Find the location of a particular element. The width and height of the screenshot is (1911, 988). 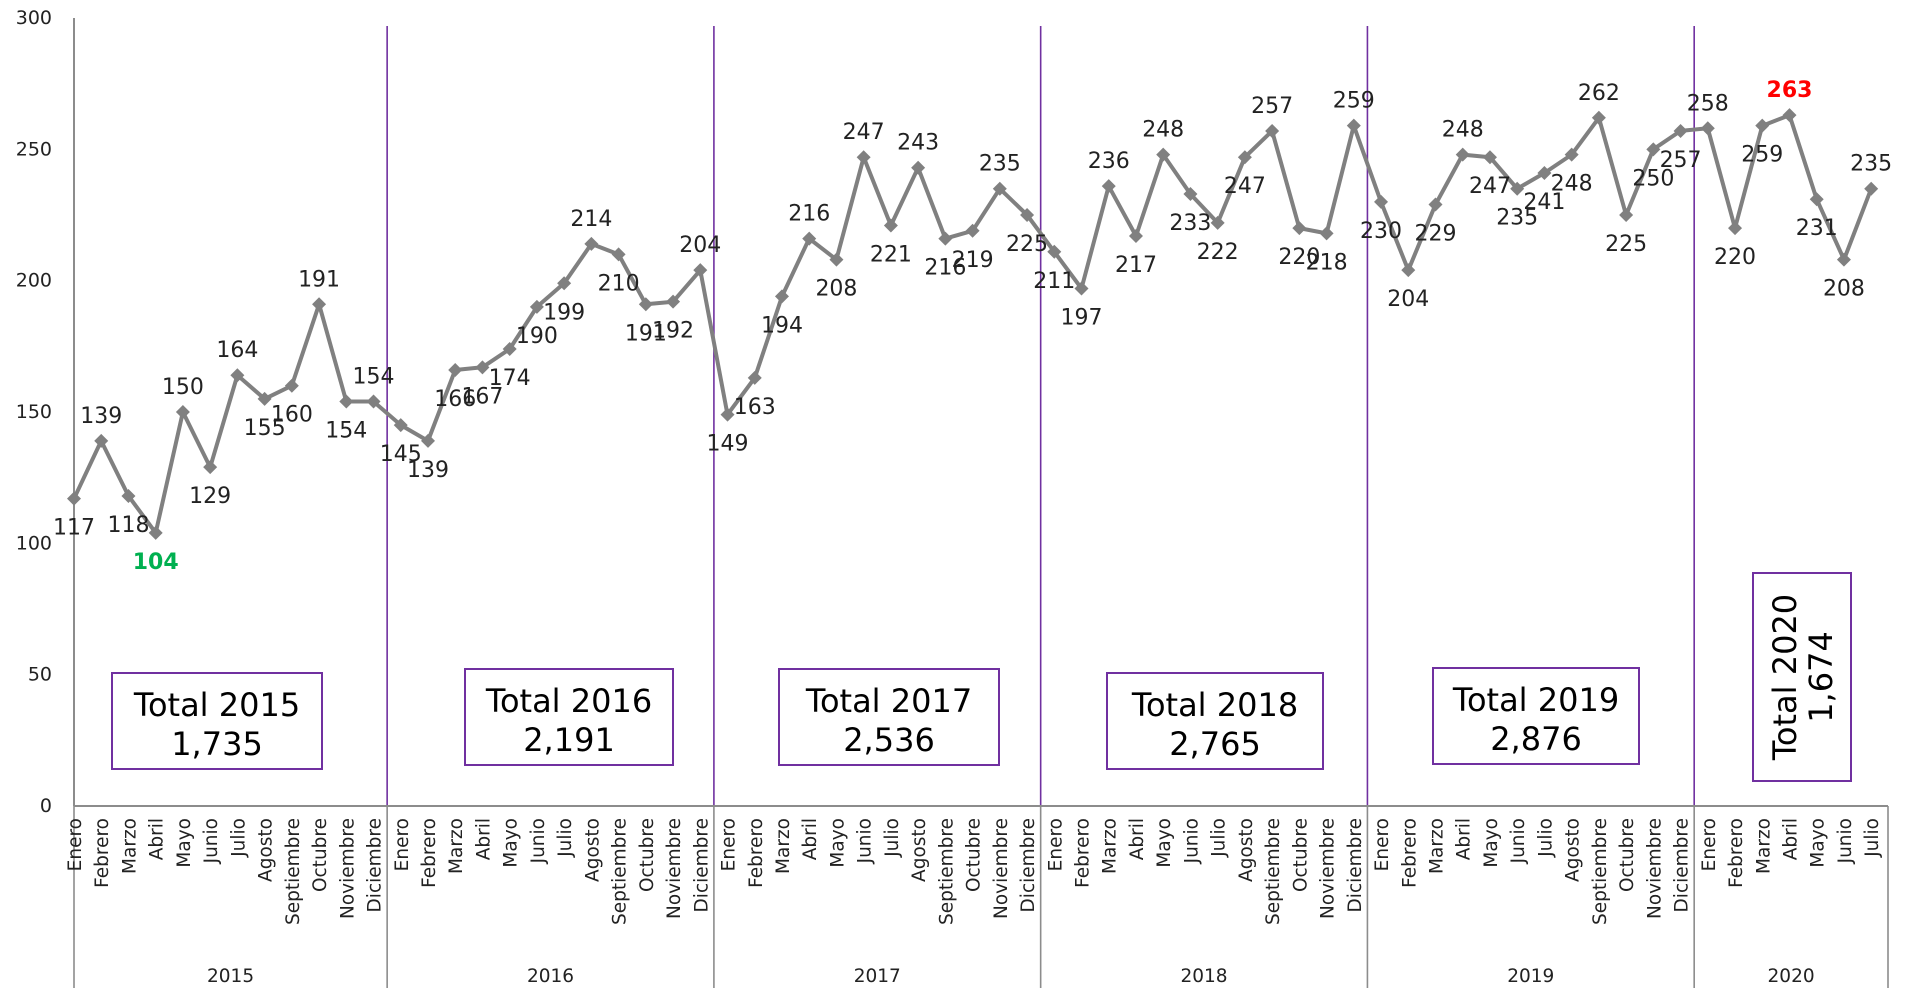

data-label: 166 is located at coordinates (455, 399).